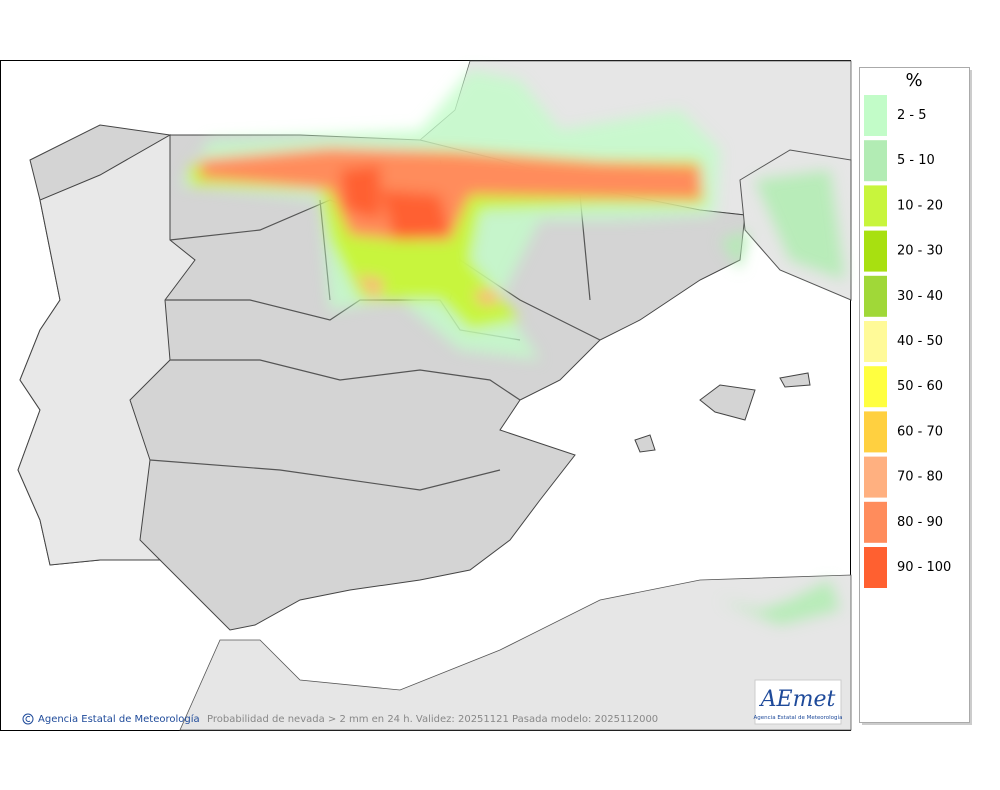  Describe the element at coordinates (920, 386) in the screenshot. I see `legend-label: 50 - 60` at that location.